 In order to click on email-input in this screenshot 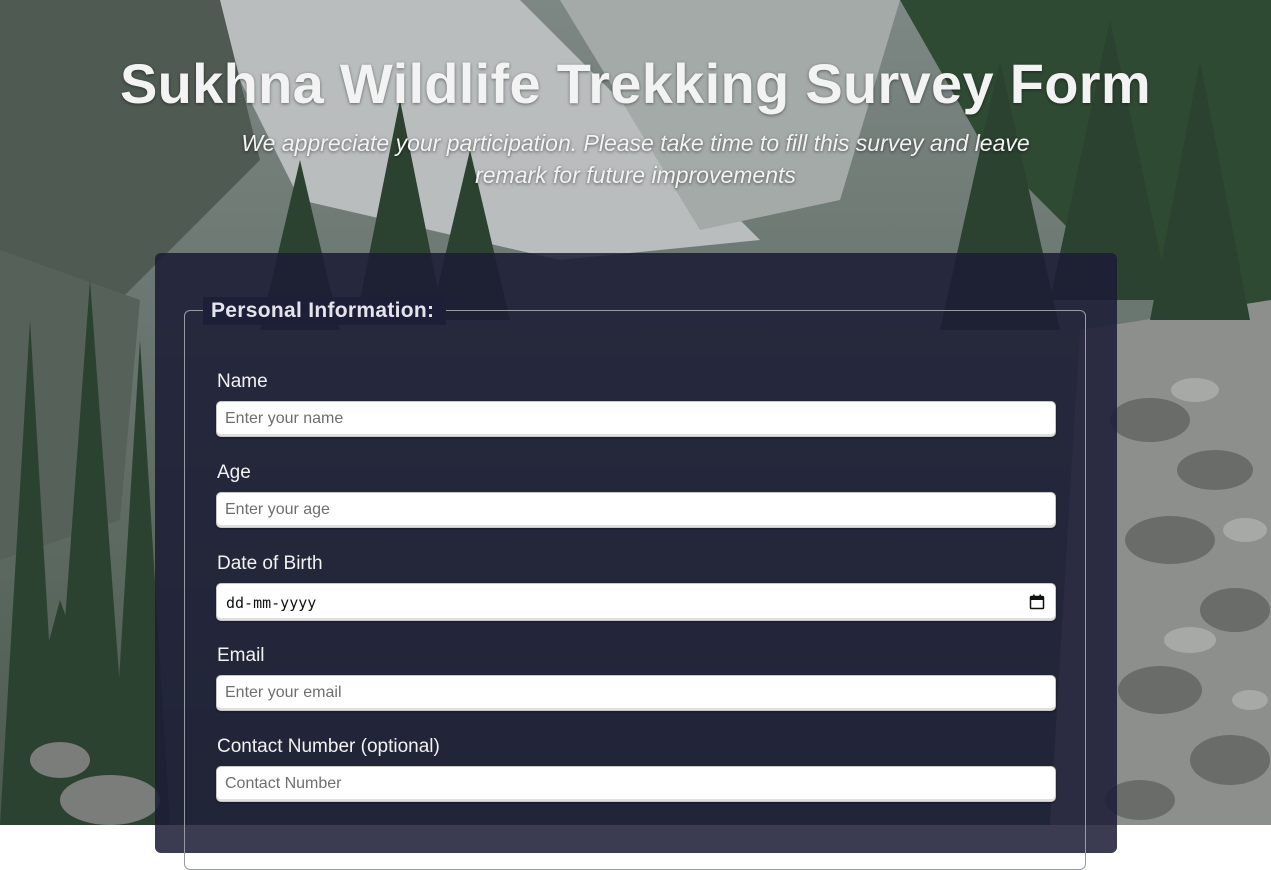, I will do `click(636, 693)`.